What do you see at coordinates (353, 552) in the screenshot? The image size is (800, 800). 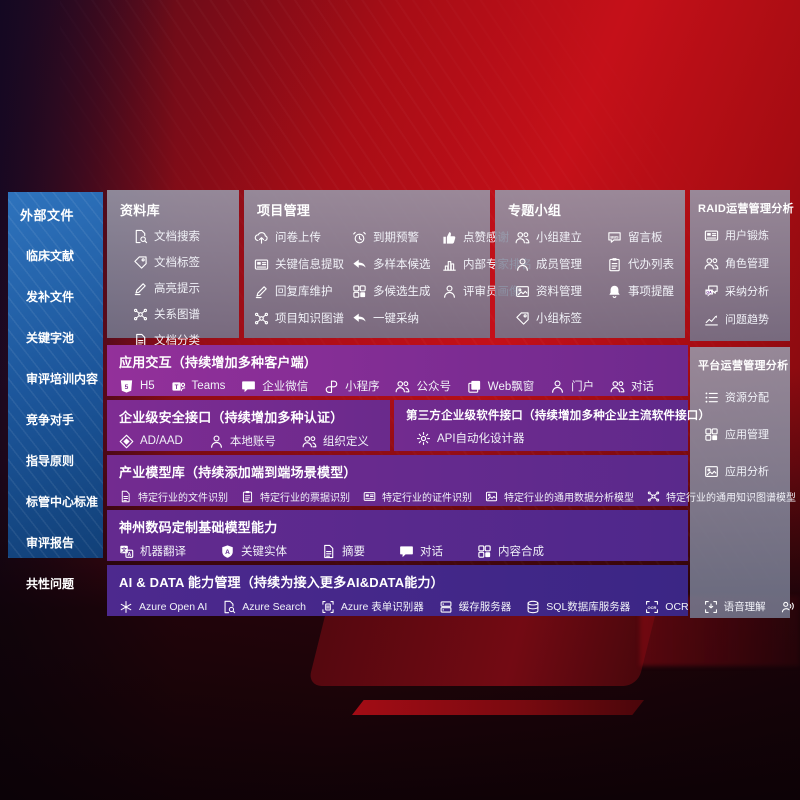 I see `feature-label: 摘要` at bounding box center [353, 552].